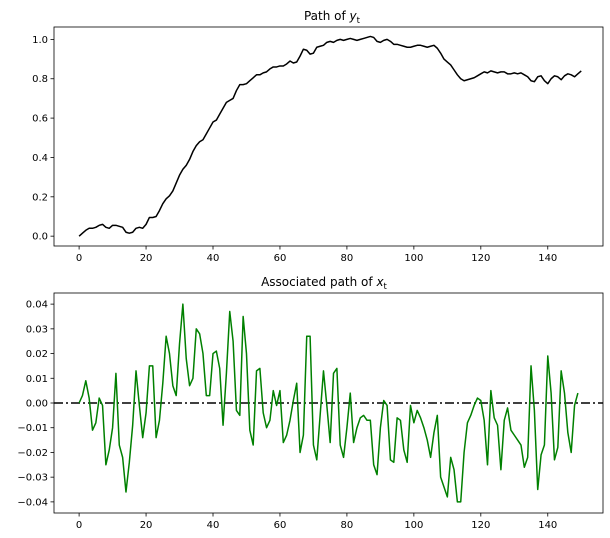  What do you see at coordinates (40, 197) in the screenshot?
I see `y-tick-label: 0.2` at bounding box center [40, 197].